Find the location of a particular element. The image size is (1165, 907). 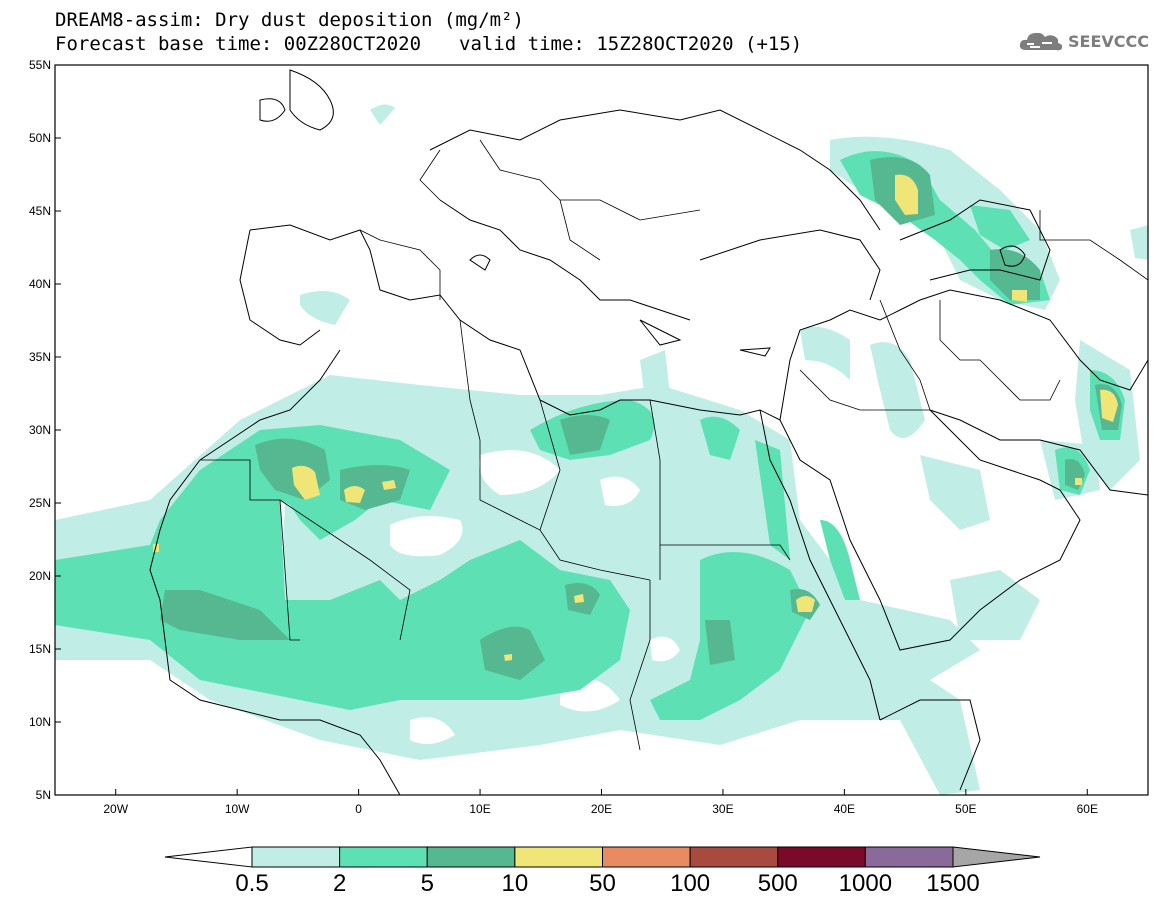

logo-text: SEEVCCC is located at coordinates (1108, 41).